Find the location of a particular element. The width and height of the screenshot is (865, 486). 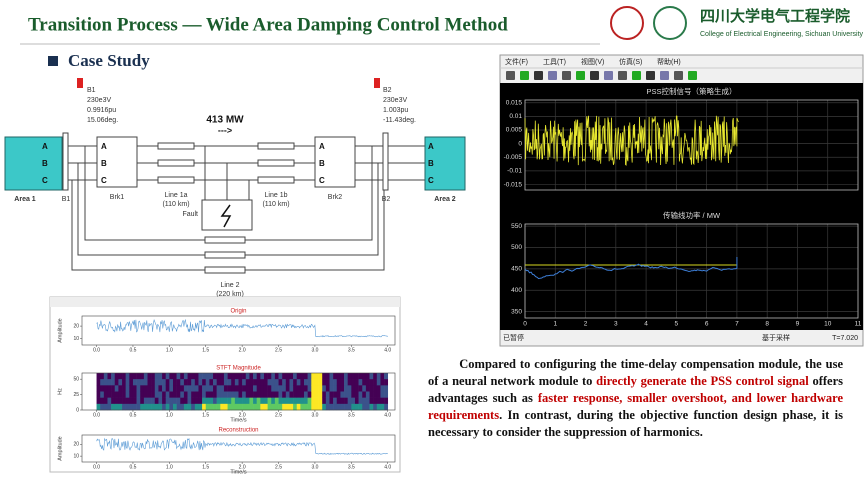

phase-label: C is located at coordinates (431, 180).